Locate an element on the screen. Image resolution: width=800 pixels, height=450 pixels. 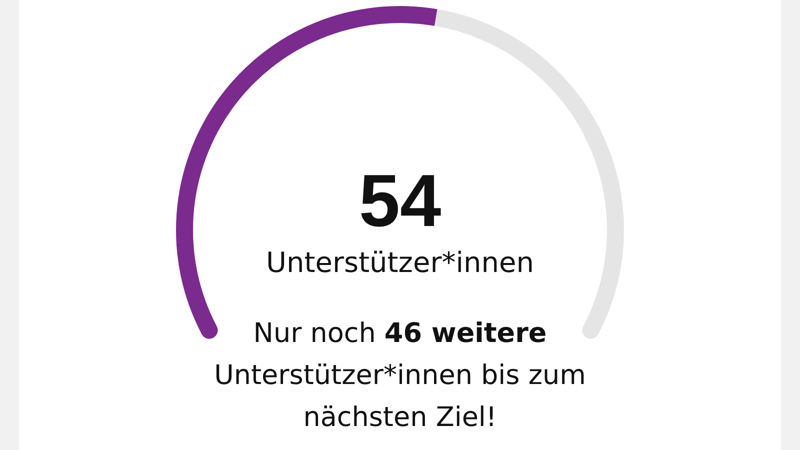
text: 54 is located at coordinates (400, 200).